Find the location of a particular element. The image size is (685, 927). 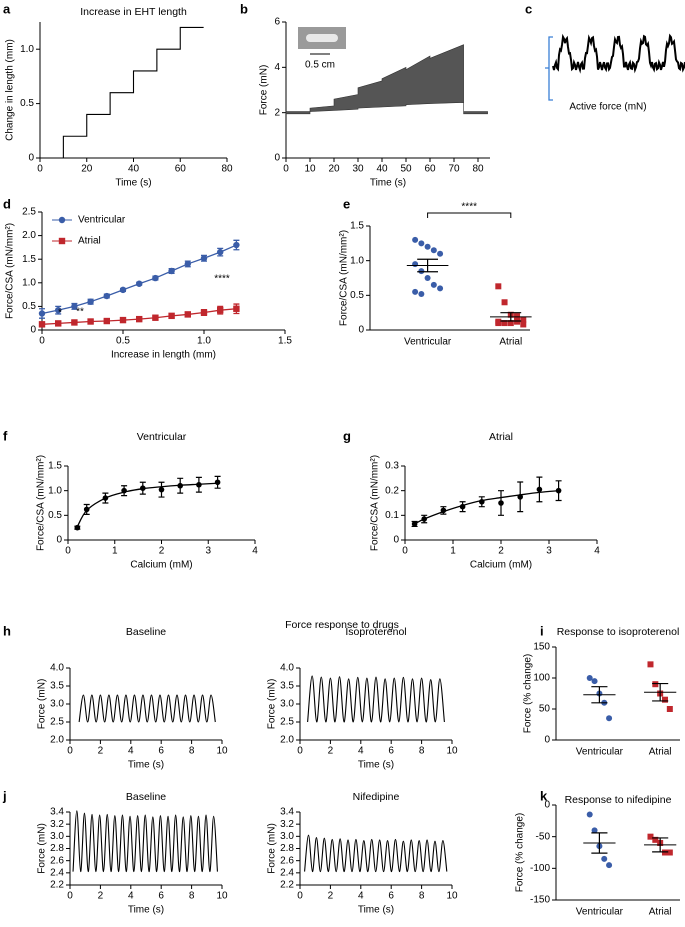

panel-letter: a is located at coordinates (7, 8).